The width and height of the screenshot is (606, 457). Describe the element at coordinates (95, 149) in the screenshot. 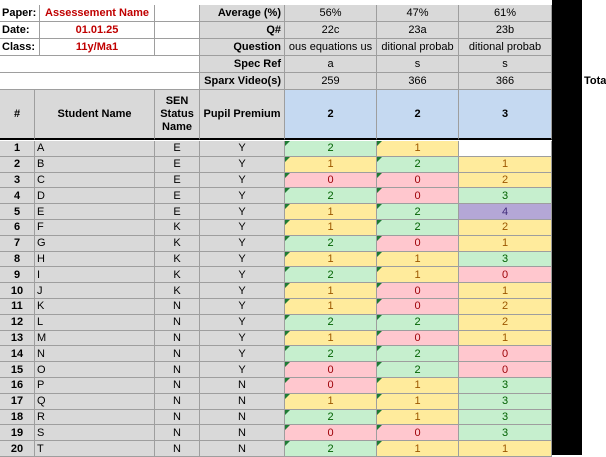

I see `student-name-cell: A` at that location.